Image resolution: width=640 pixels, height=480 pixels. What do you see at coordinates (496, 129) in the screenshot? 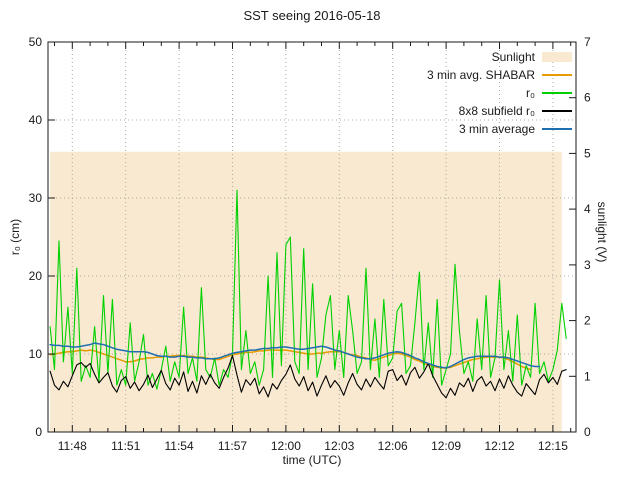
I see `legend-label-avg-3min: 3 min average` at bounding box center [496, 129].